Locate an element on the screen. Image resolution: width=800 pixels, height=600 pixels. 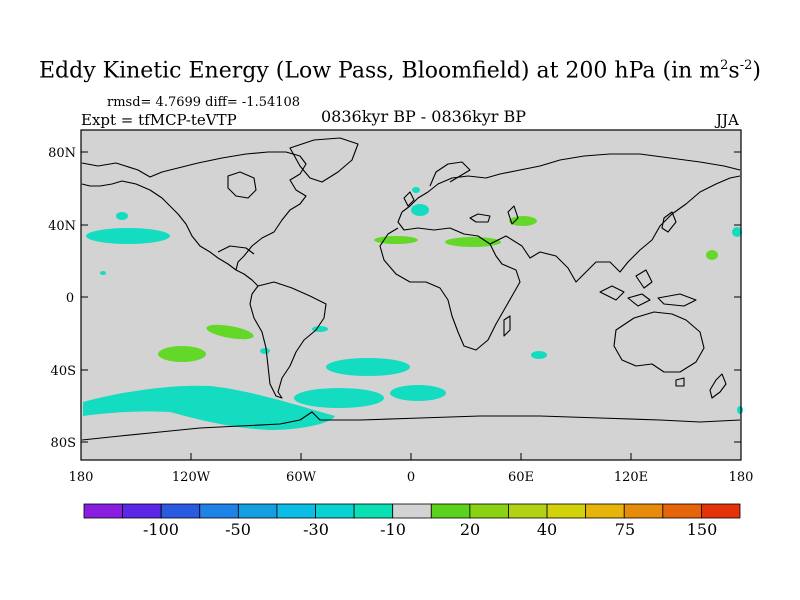
stats-text: rmsd= 4.7699 diff= -1.54108 is located at coordinates (204, 102).